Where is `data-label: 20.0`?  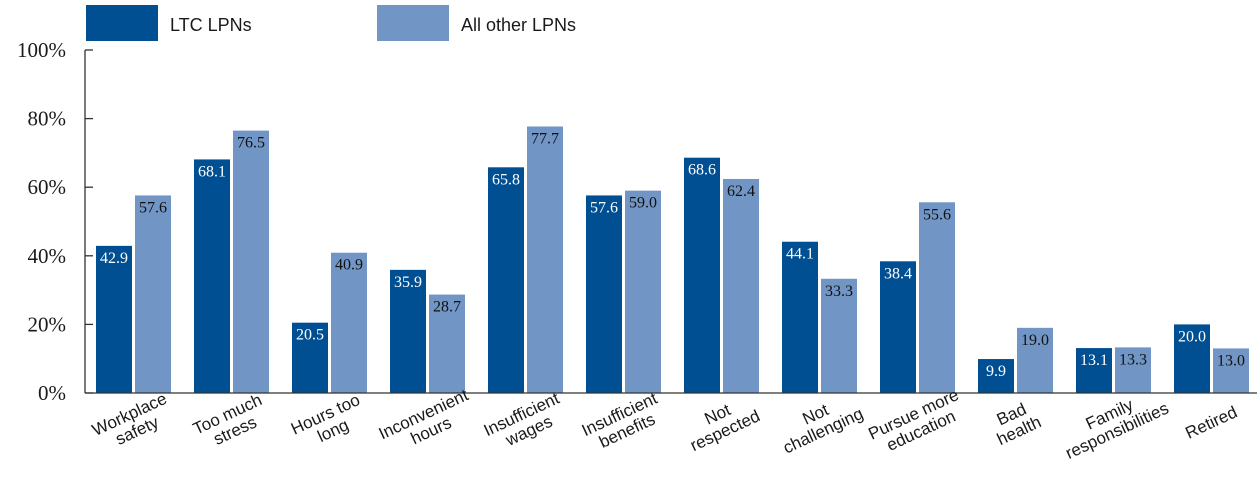 data-label: 20.0 is located at coordinates (1192, 336).